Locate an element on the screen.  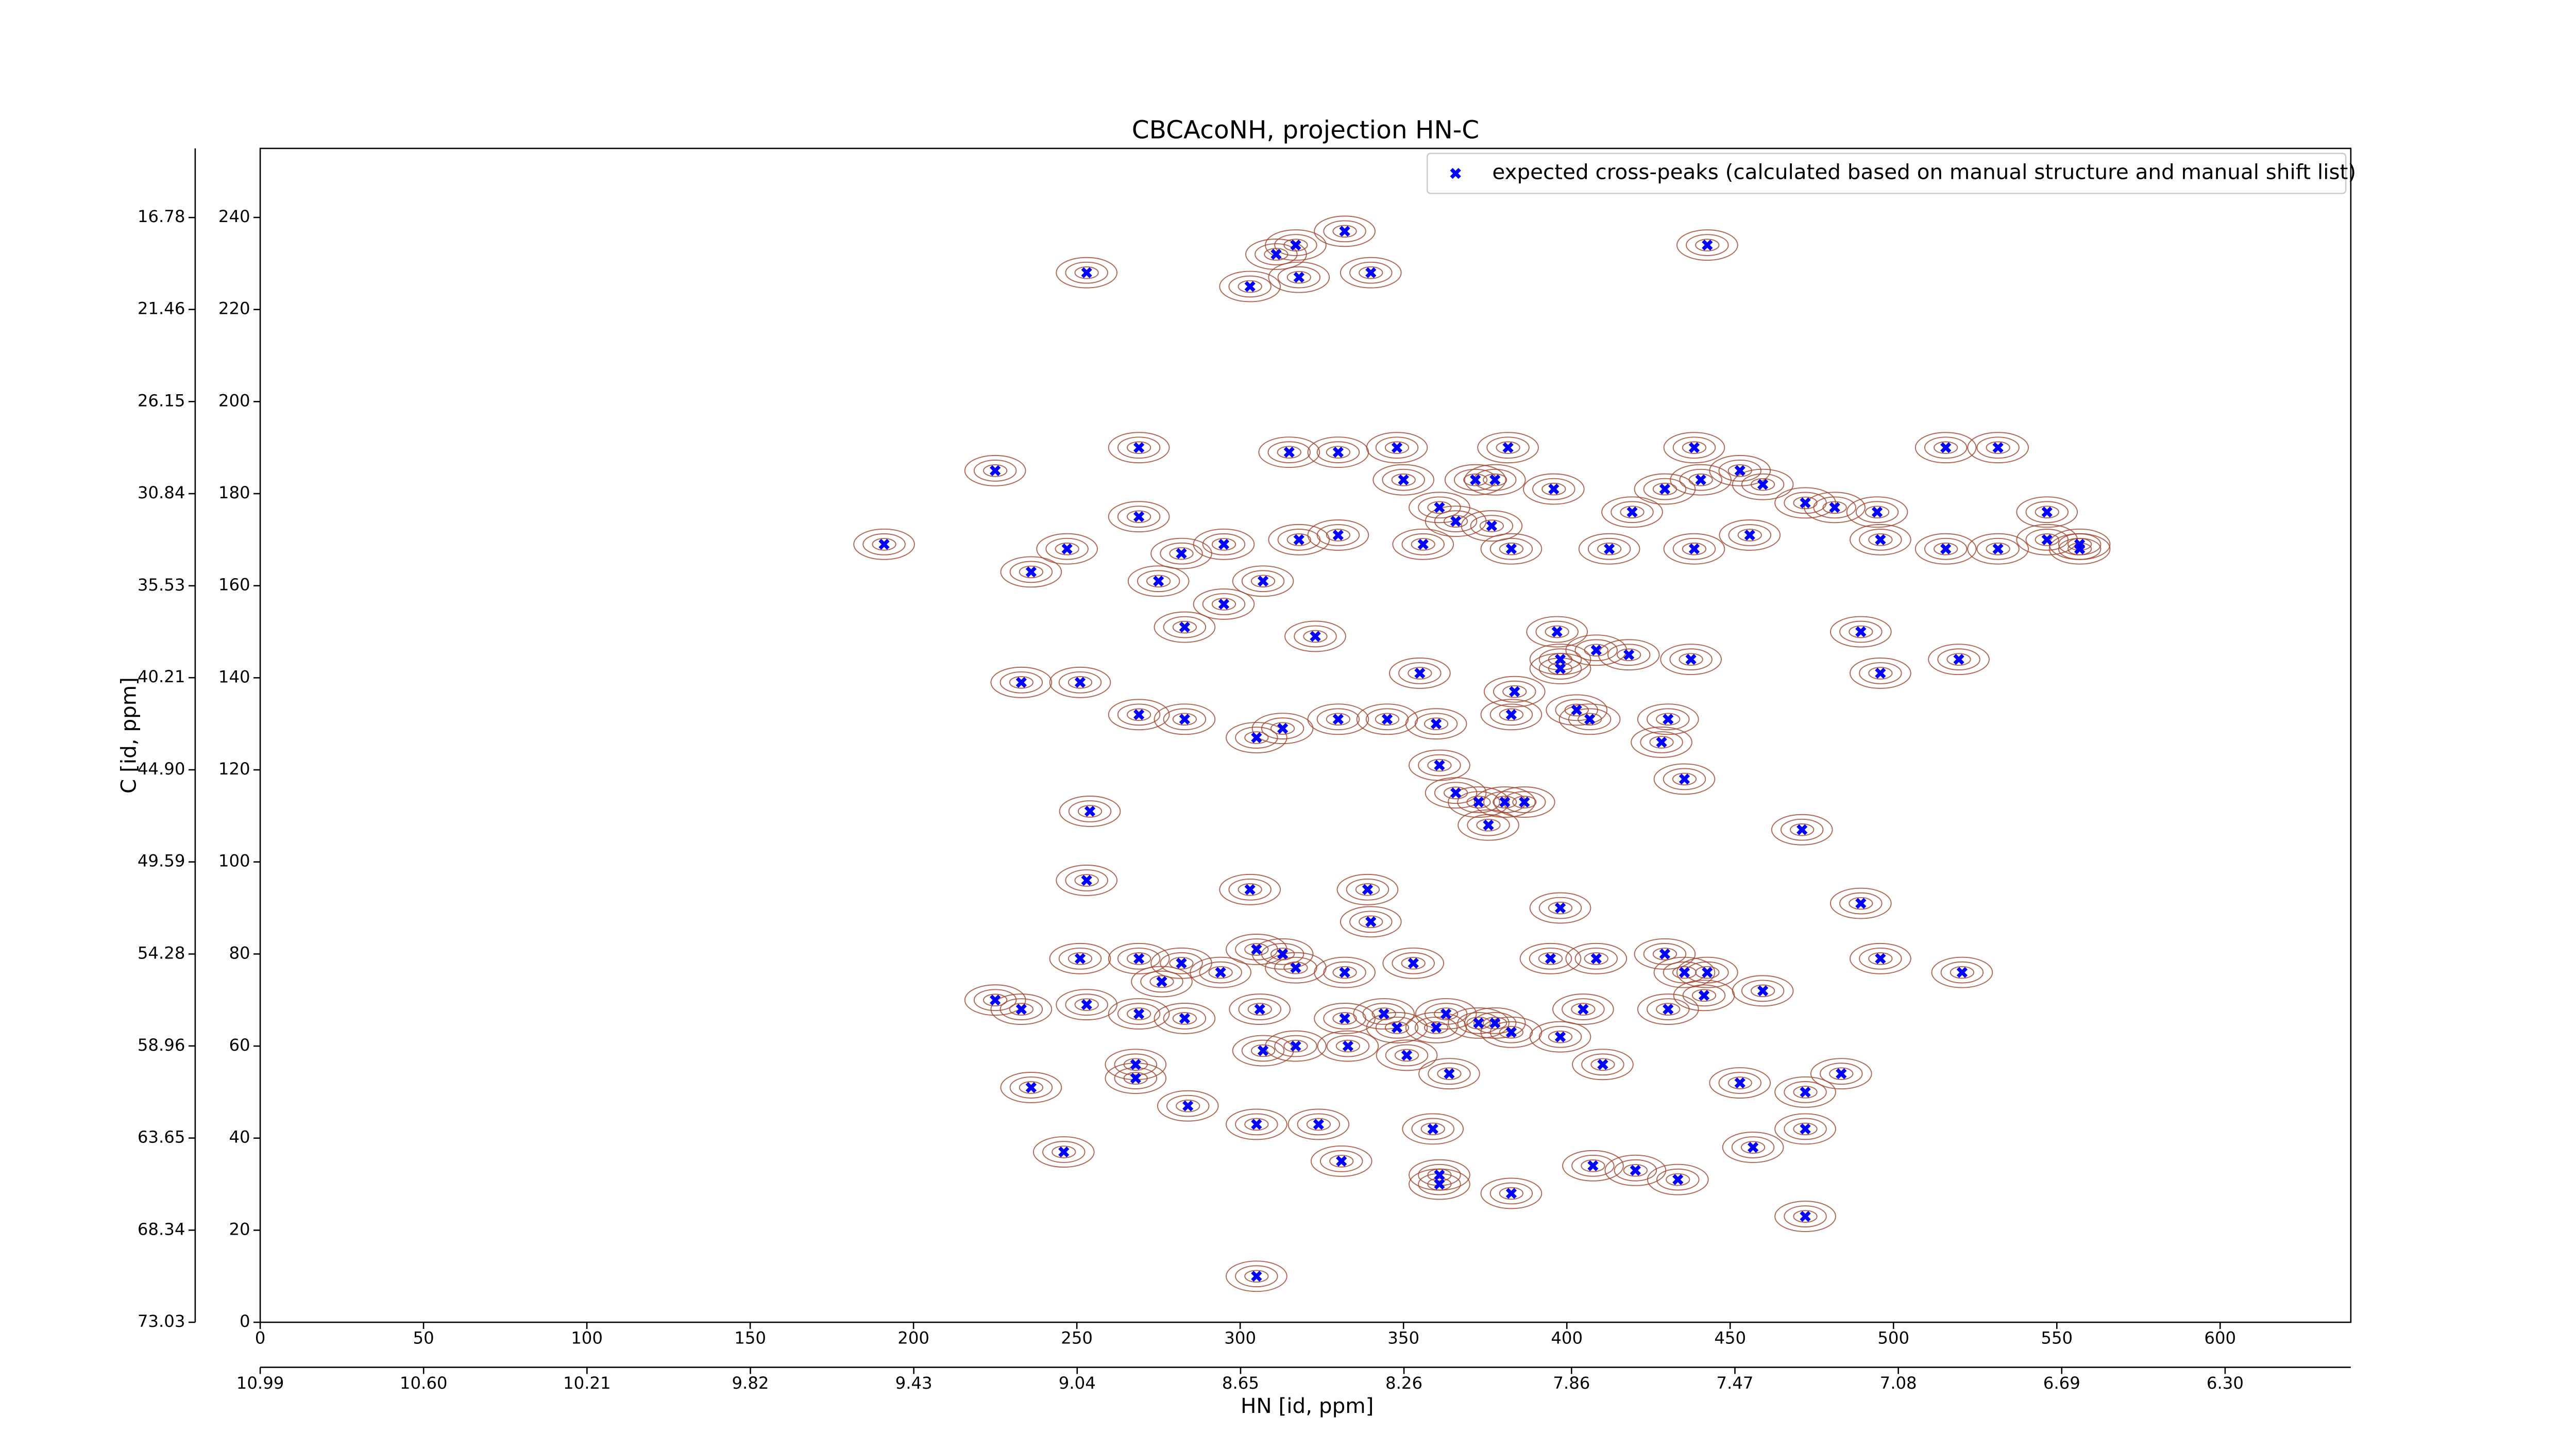
x-tick-label: 250 is located at coordinates (1077, 1337).